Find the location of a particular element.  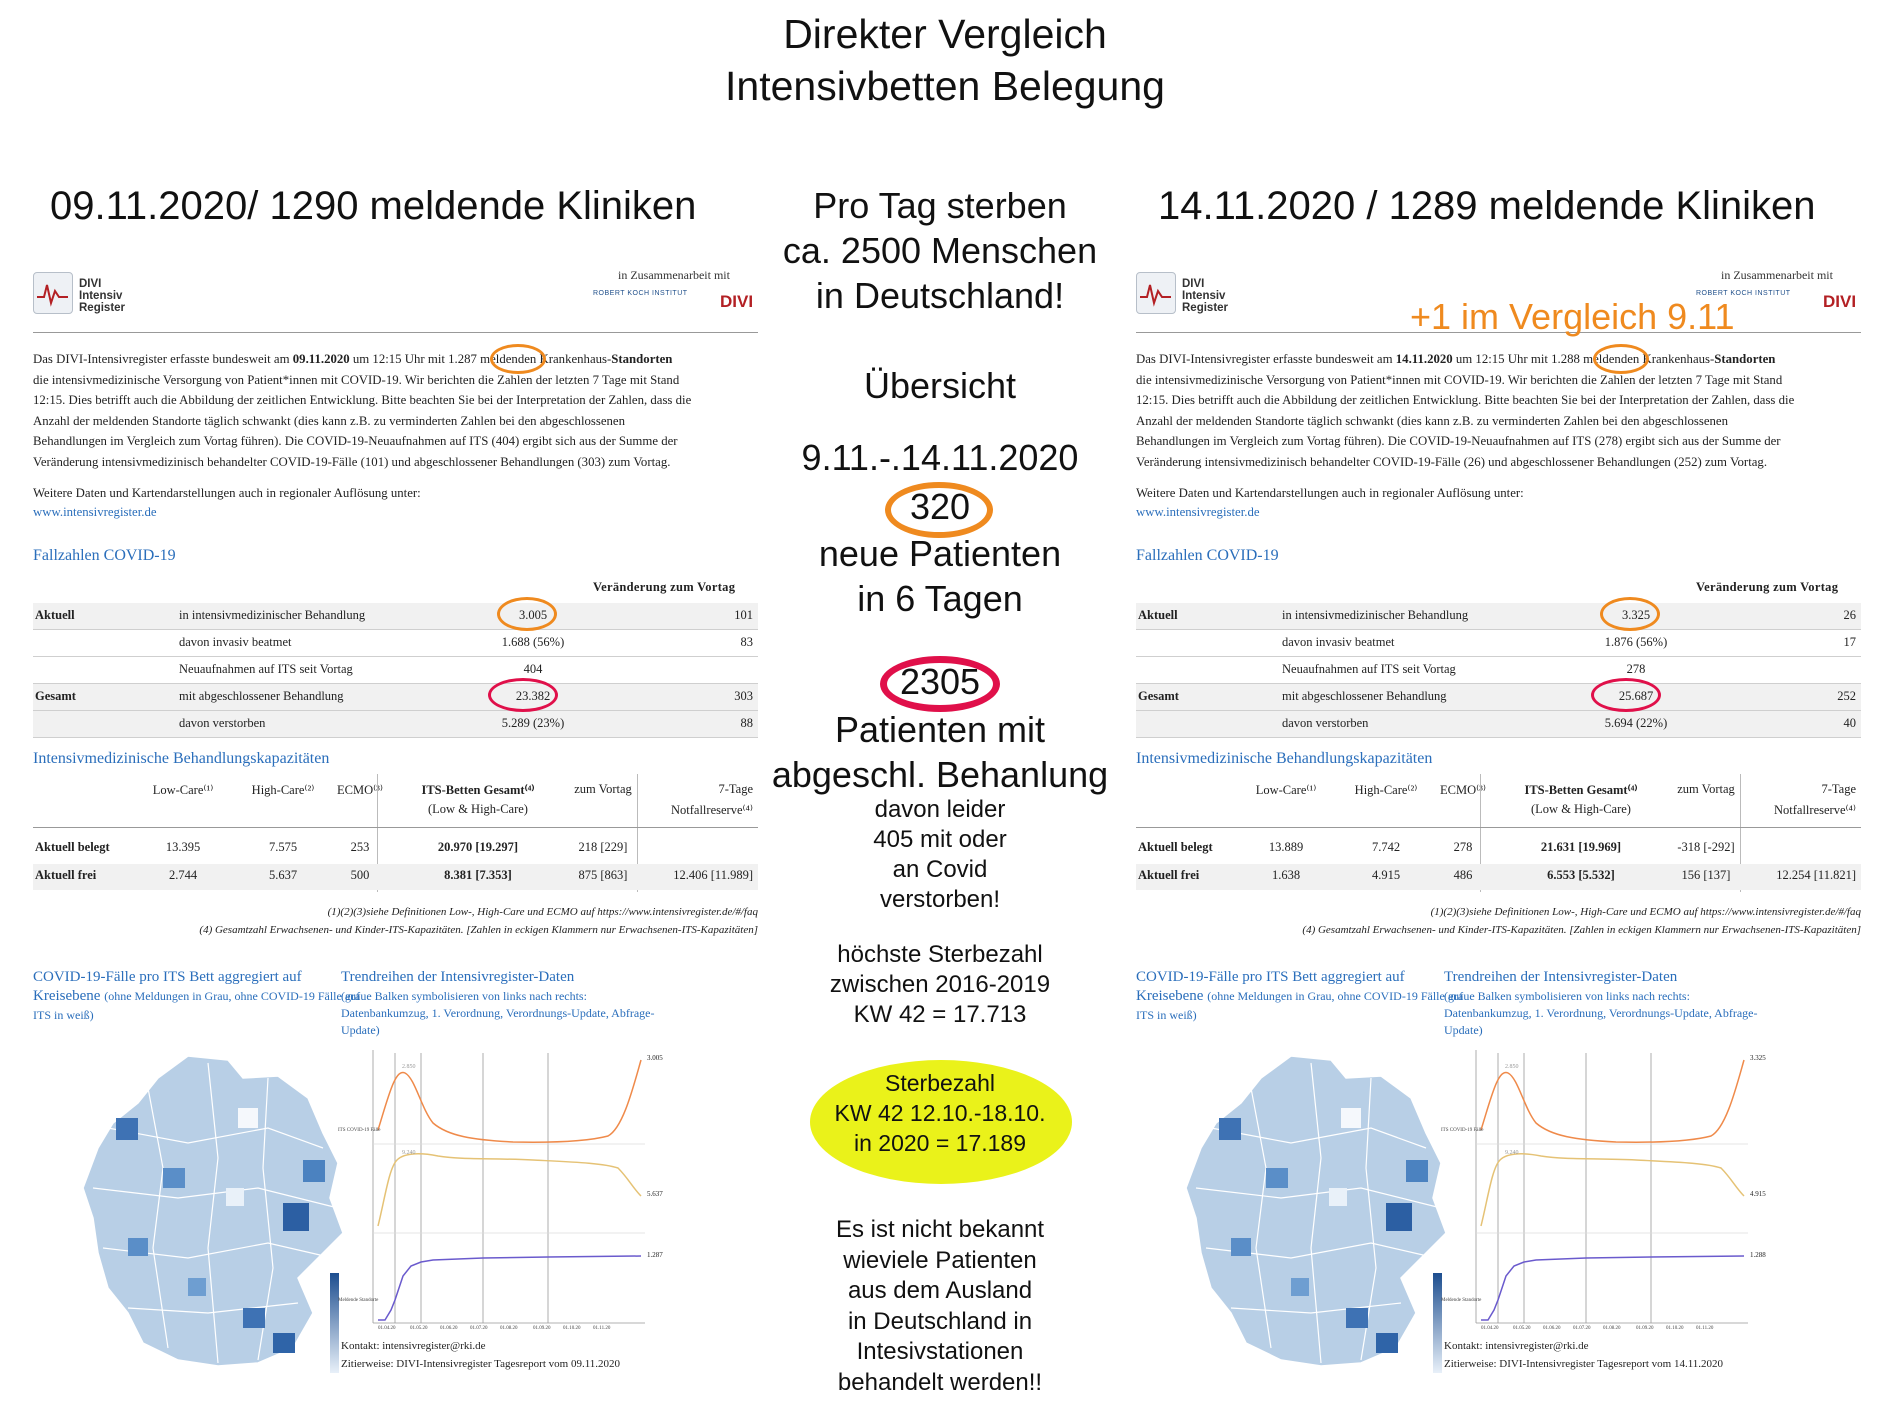

trend-label: Meldende Standorte is located at coordinates (1461, 1300).